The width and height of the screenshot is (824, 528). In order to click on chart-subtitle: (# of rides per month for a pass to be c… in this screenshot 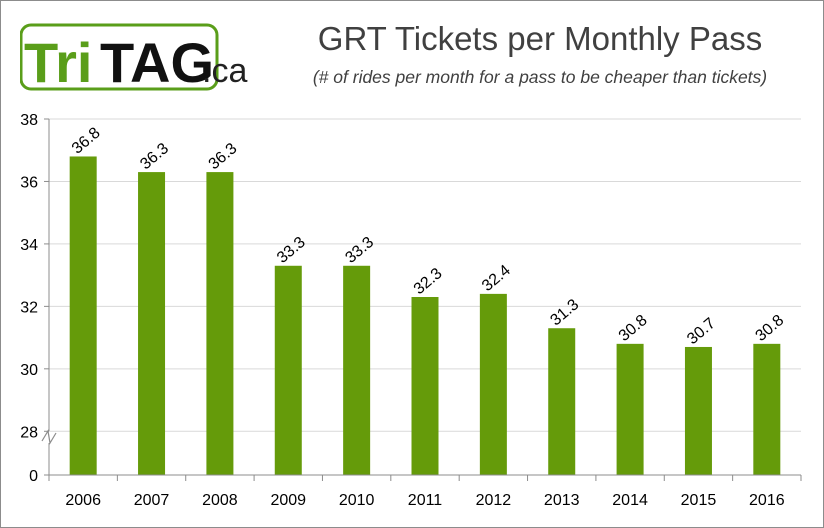, I will do `click(540, 77)`.